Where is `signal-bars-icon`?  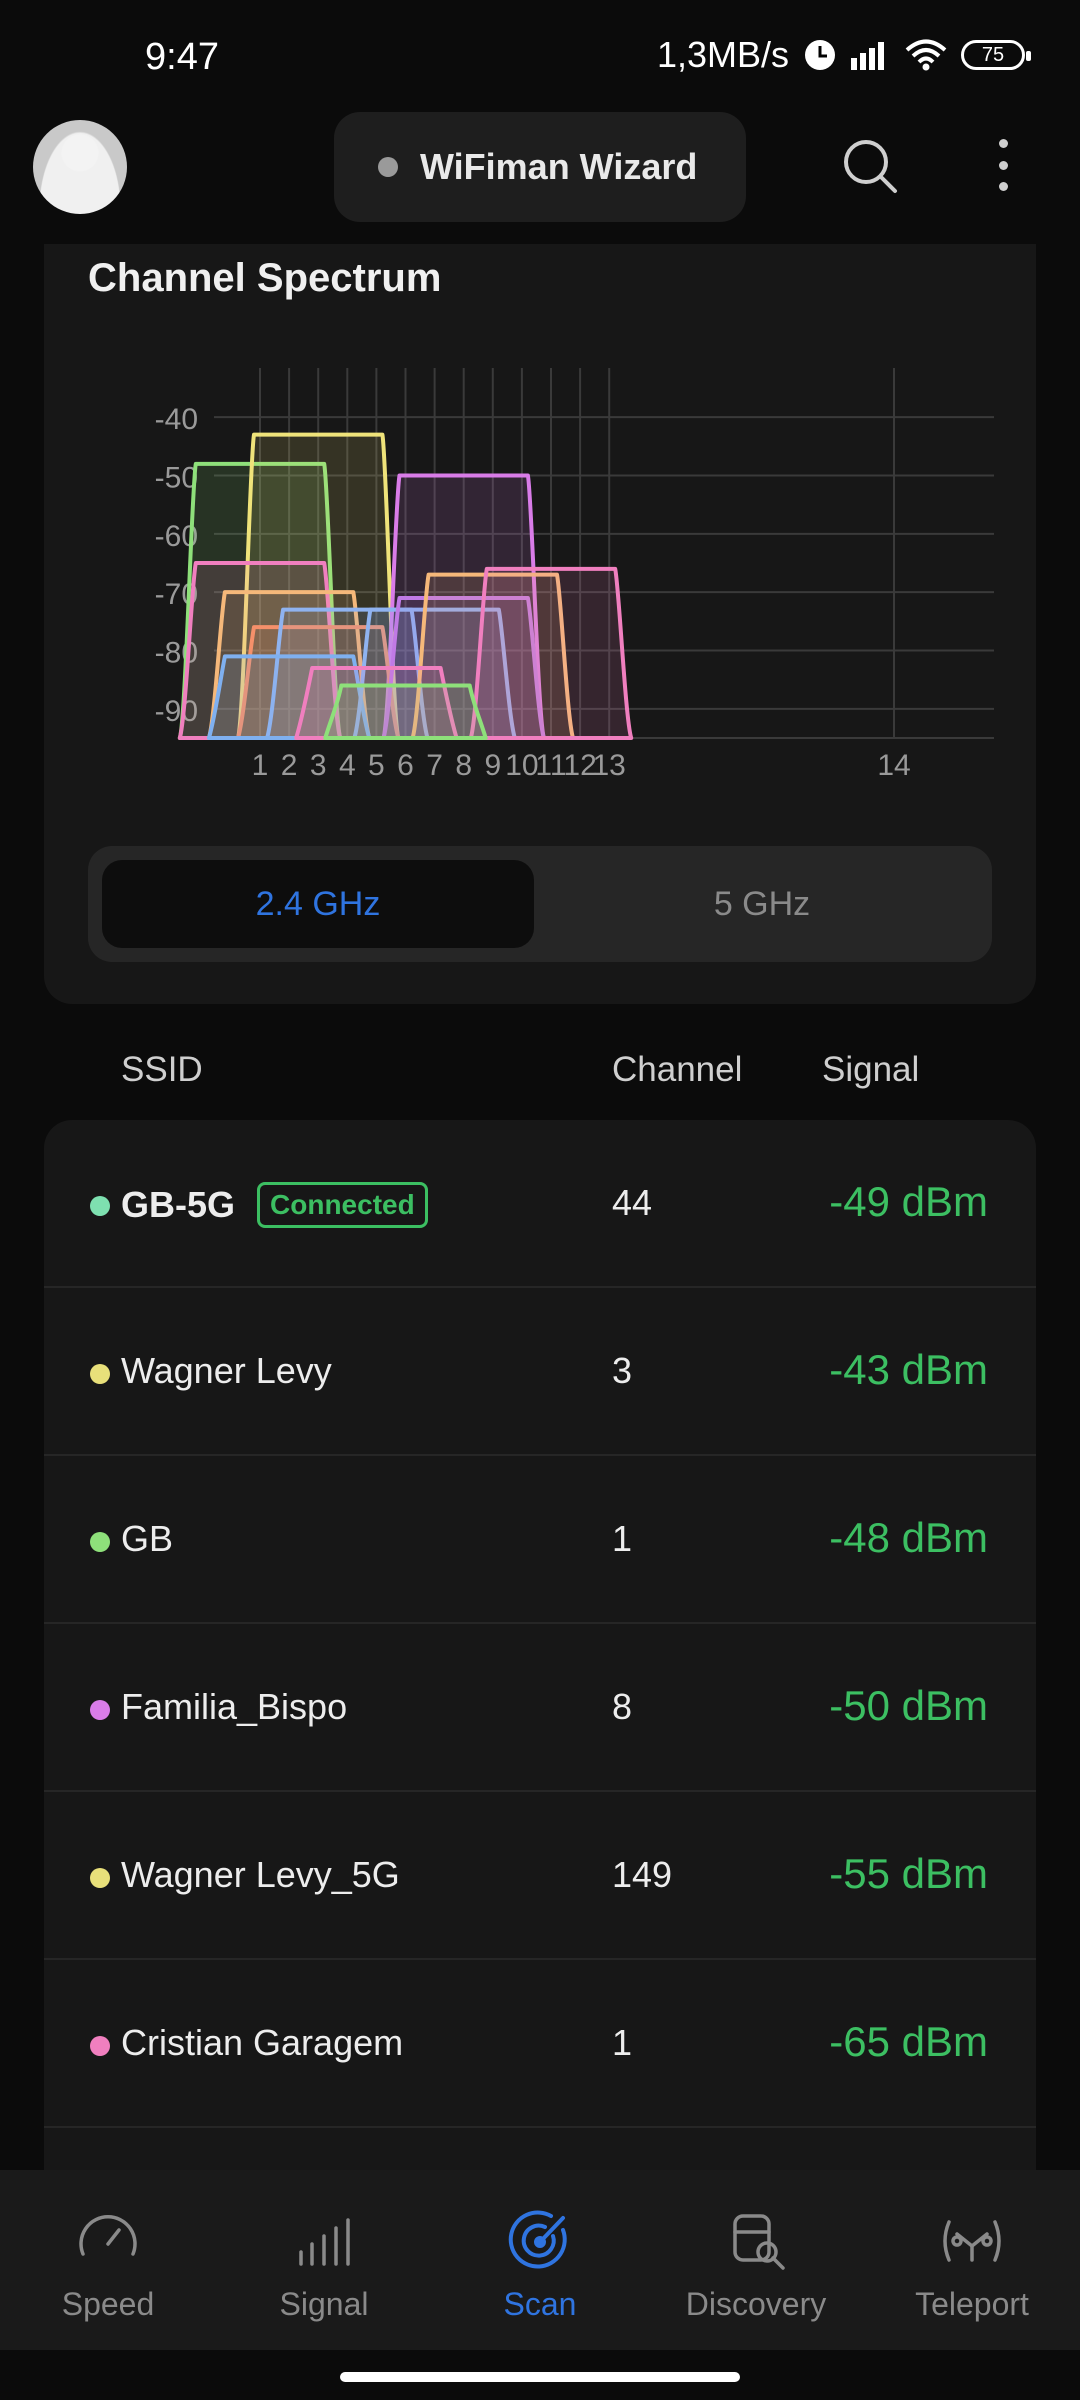
signal-bars-icon is located at coordinates (324, 2242).